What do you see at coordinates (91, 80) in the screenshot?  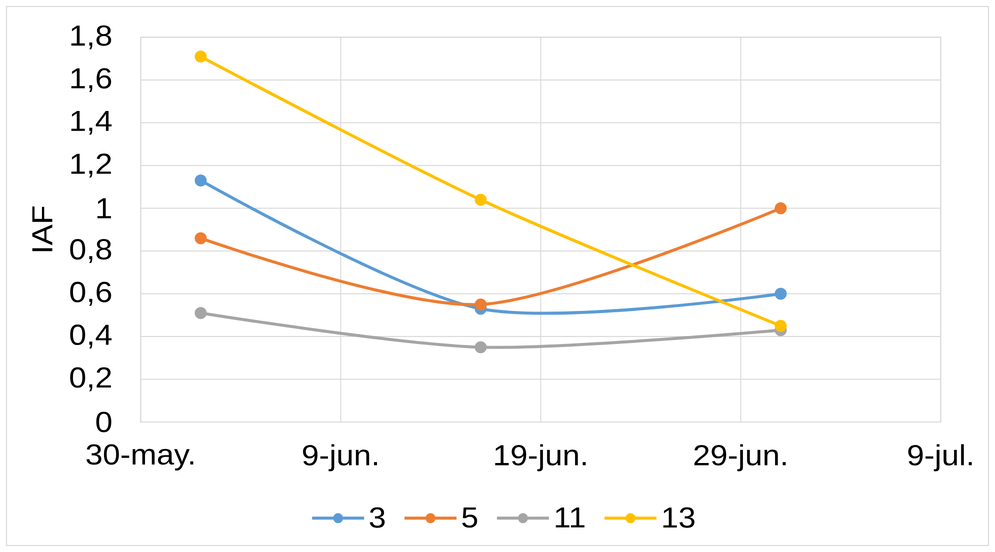 I see `y-tick-label: 1,6` at bounding box center [91, 80].